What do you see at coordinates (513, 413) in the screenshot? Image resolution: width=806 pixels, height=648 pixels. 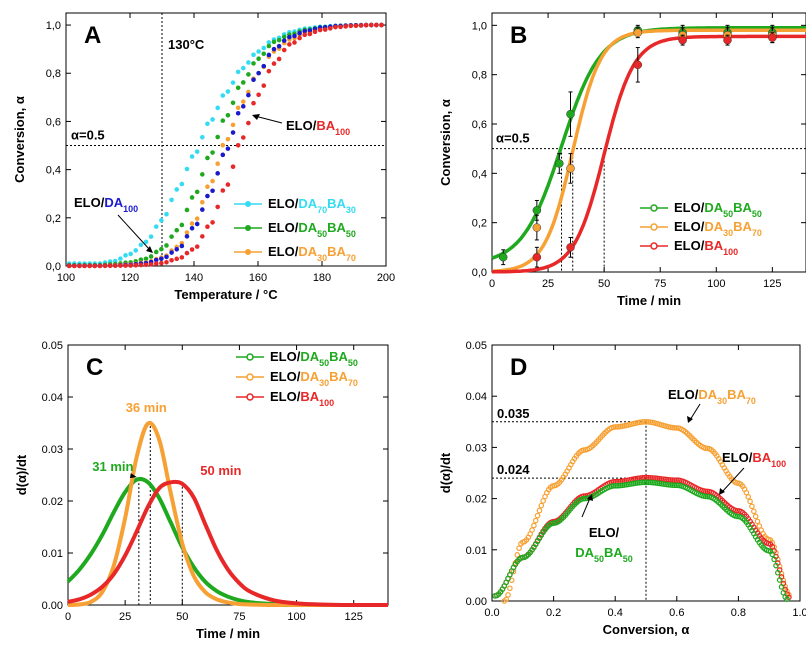 I see `ref-label: 0.035` at bounding box center [513, 413].